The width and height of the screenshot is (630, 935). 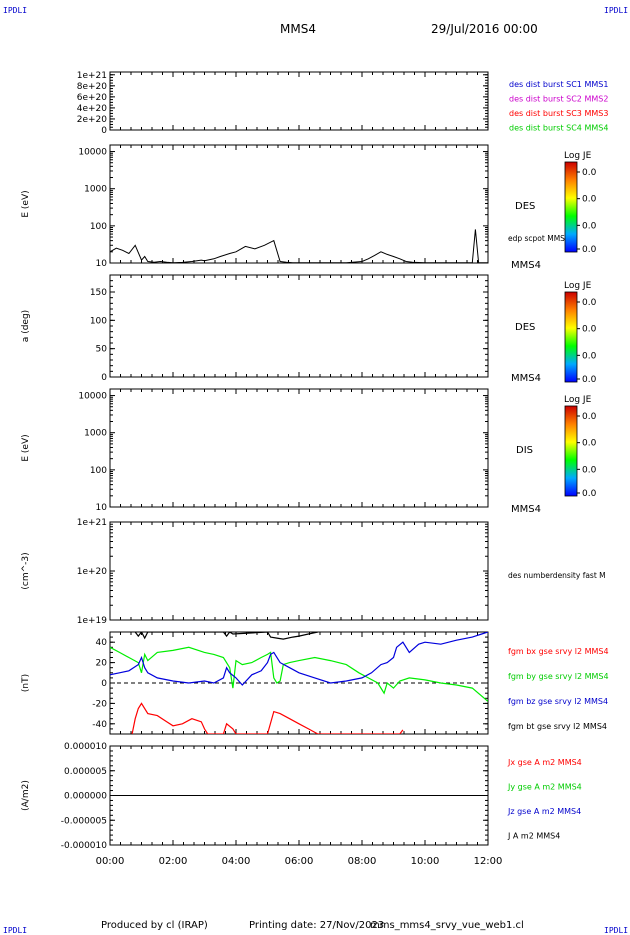 What do you see at coordinates (544, 811) in the screenshot?
I see `panel7-legend-item: Jz gse A m2 MMS4` at bounding box center [544, 811].